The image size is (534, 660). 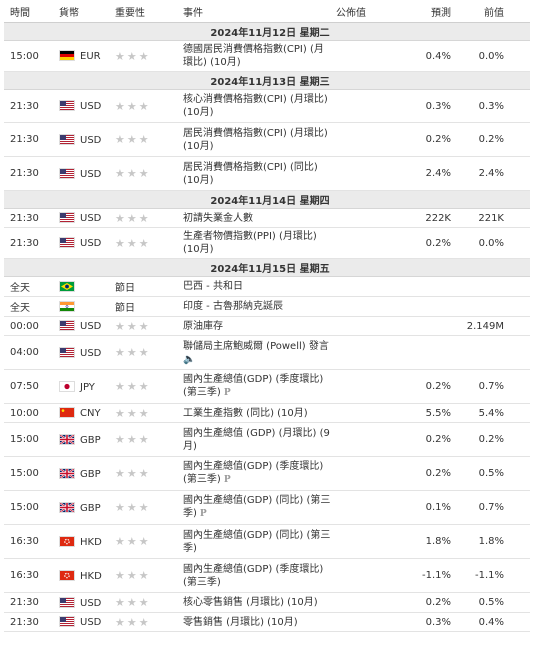 What do you see at coordinates (254, 541) in the screenshot?
I see `event-name: 國內生產總值(GDP) (同比) (第三 季)` at bounding box center [254, 541].